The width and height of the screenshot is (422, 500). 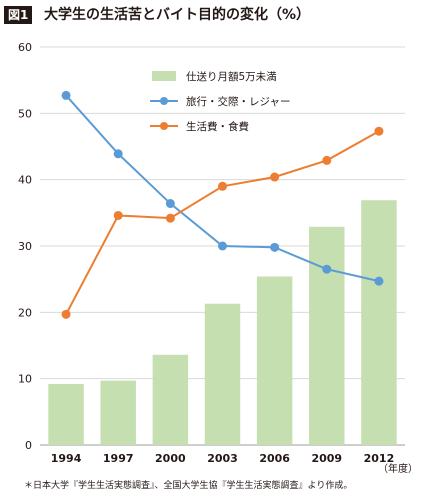 I want to click on figure-label: 図1, so click(x=18, y=15).